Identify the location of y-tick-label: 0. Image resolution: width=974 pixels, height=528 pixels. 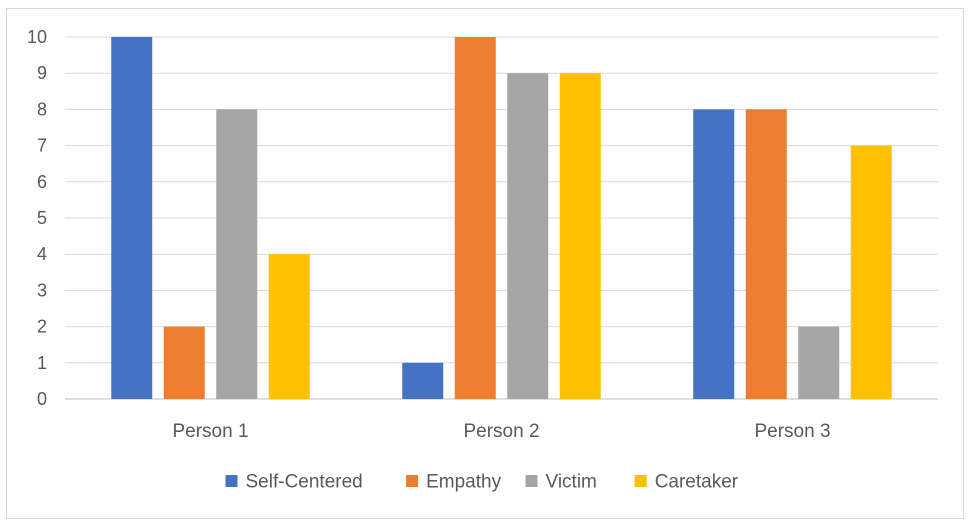
(42, 399).